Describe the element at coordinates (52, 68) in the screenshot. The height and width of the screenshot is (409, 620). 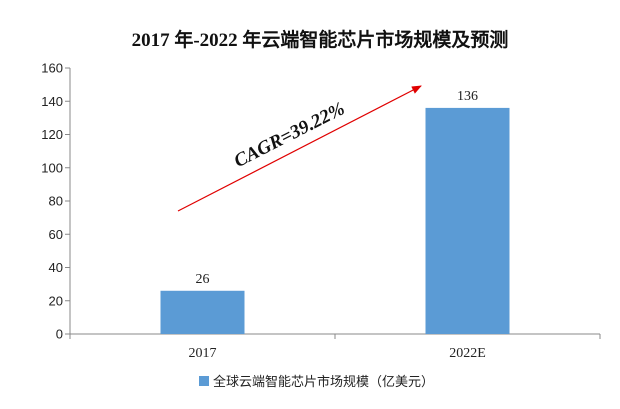
I see `y-tick-label: 160` at that location.